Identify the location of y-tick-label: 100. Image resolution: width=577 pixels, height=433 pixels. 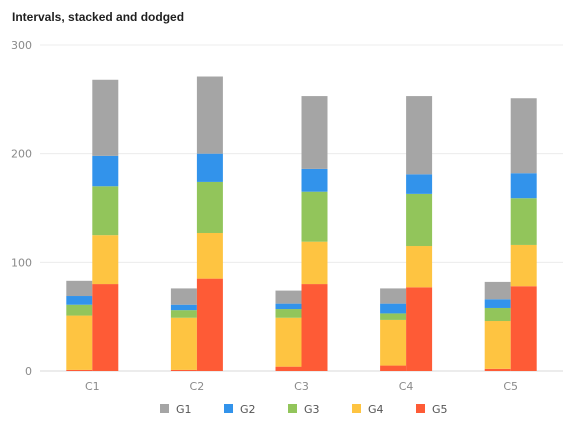
(21, 262).